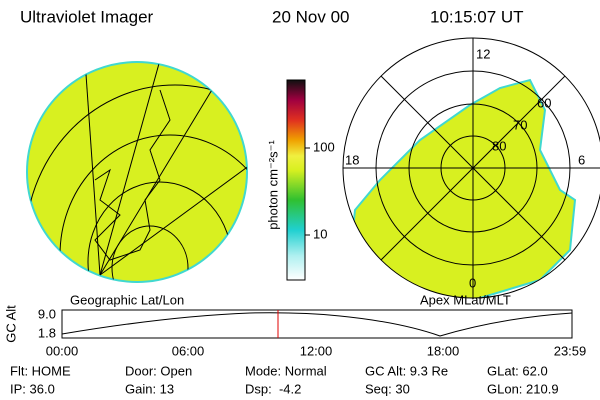 The width and height of the screenshot is (600, 400). I want to click on info-field: Dsp: -4.2, so click(273, 388).